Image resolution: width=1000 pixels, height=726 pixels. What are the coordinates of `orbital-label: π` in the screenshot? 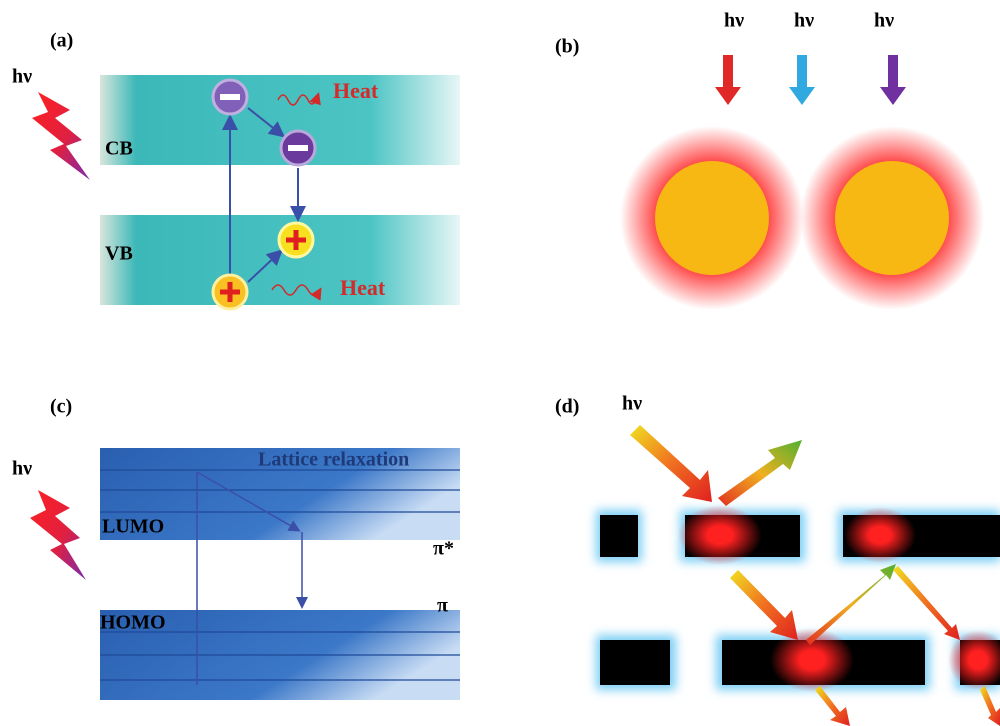 It's located at (442, 606).